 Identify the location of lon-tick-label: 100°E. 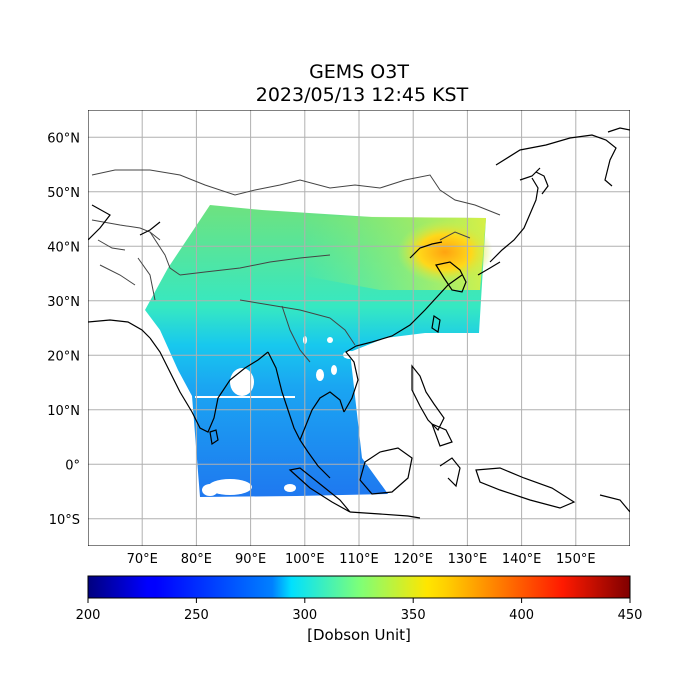
(305, 559).